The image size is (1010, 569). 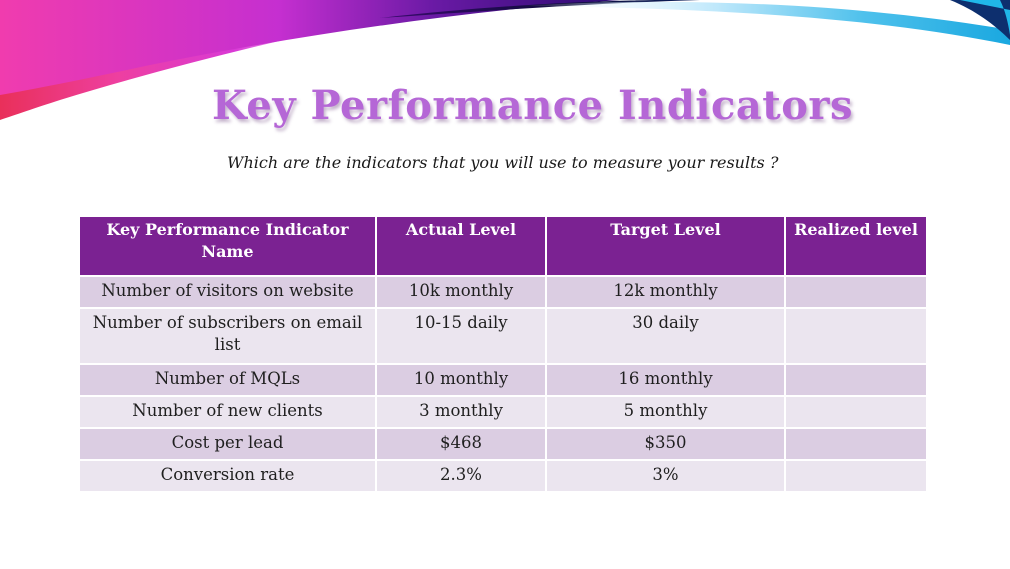 What do you see at coordinates (461, 380) in the screenshot?
I see `actual-level-cell: 10 monthly` at bounding box center [461, 380].